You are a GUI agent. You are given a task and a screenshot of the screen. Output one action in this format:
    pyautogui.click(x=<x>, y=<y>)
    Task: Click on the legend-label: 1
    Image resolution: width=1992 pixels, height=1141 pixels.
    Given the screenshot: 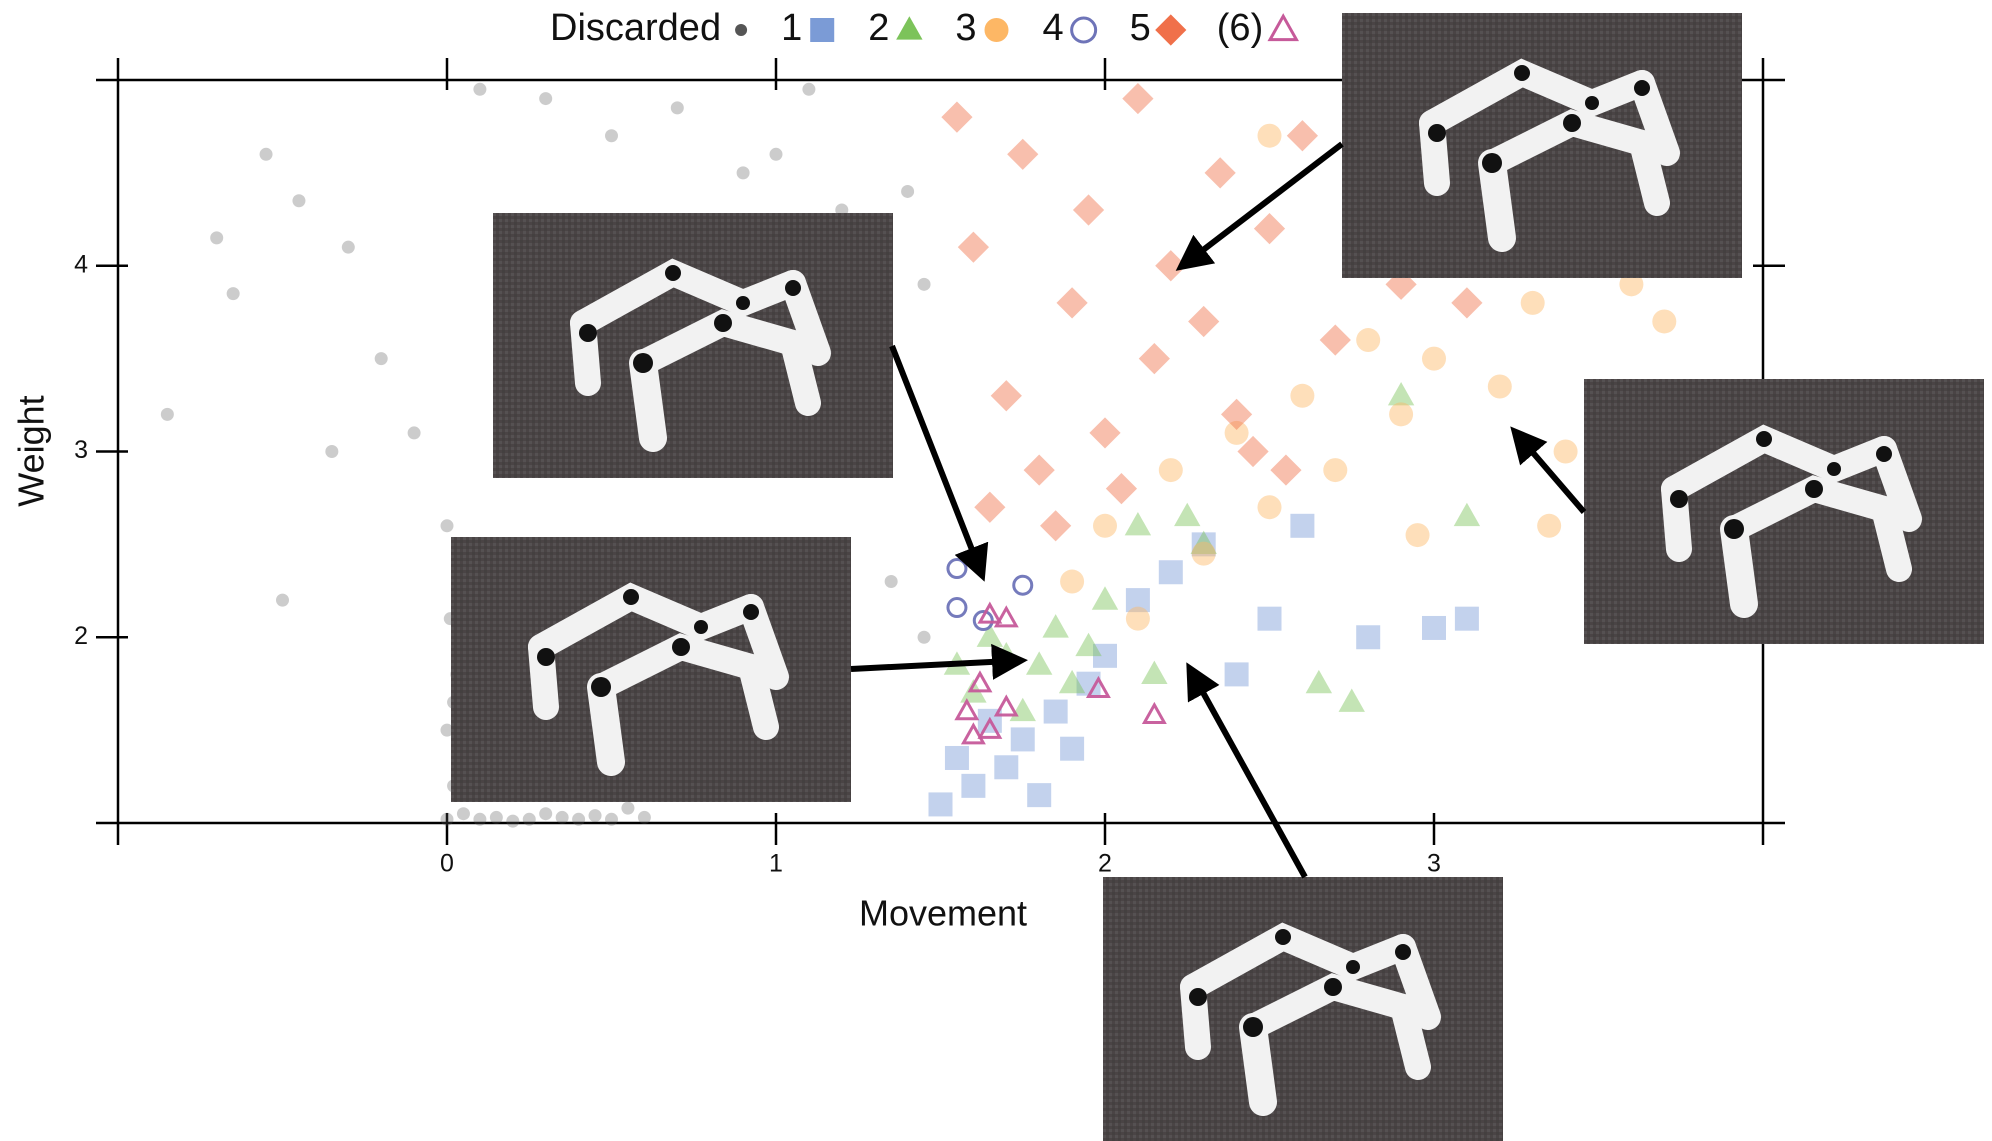 What is the action you would take?
    pyautogui.click(x=791, y=28)
    